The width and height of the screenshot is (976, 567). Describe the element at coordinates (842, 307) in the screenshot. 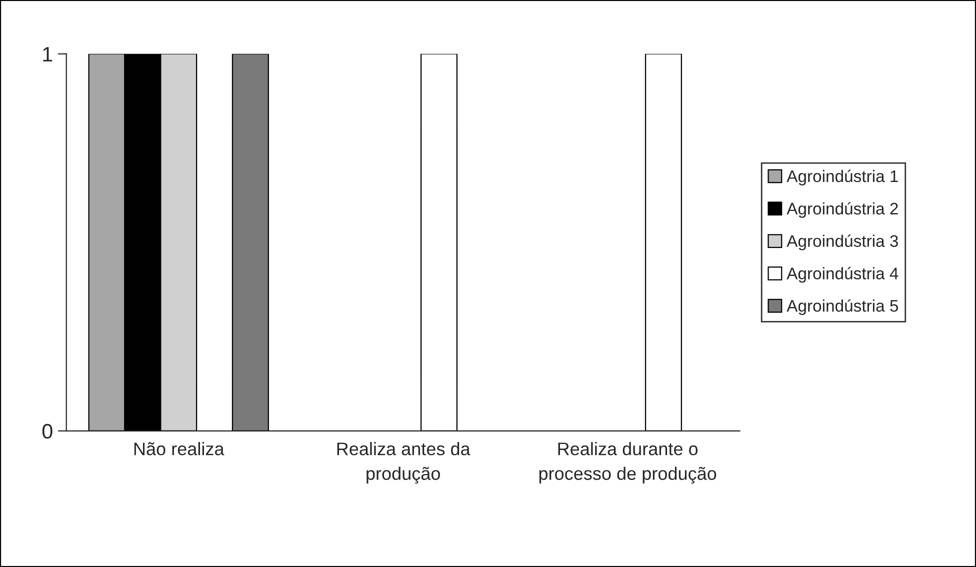

I see `legend-label: Agroindústria 5` at that location.